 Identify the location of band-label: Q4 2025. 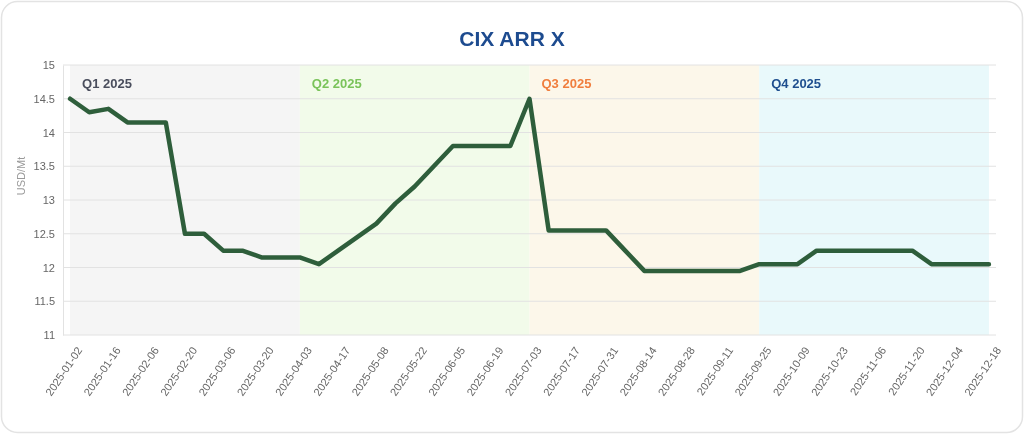
(796, 83).